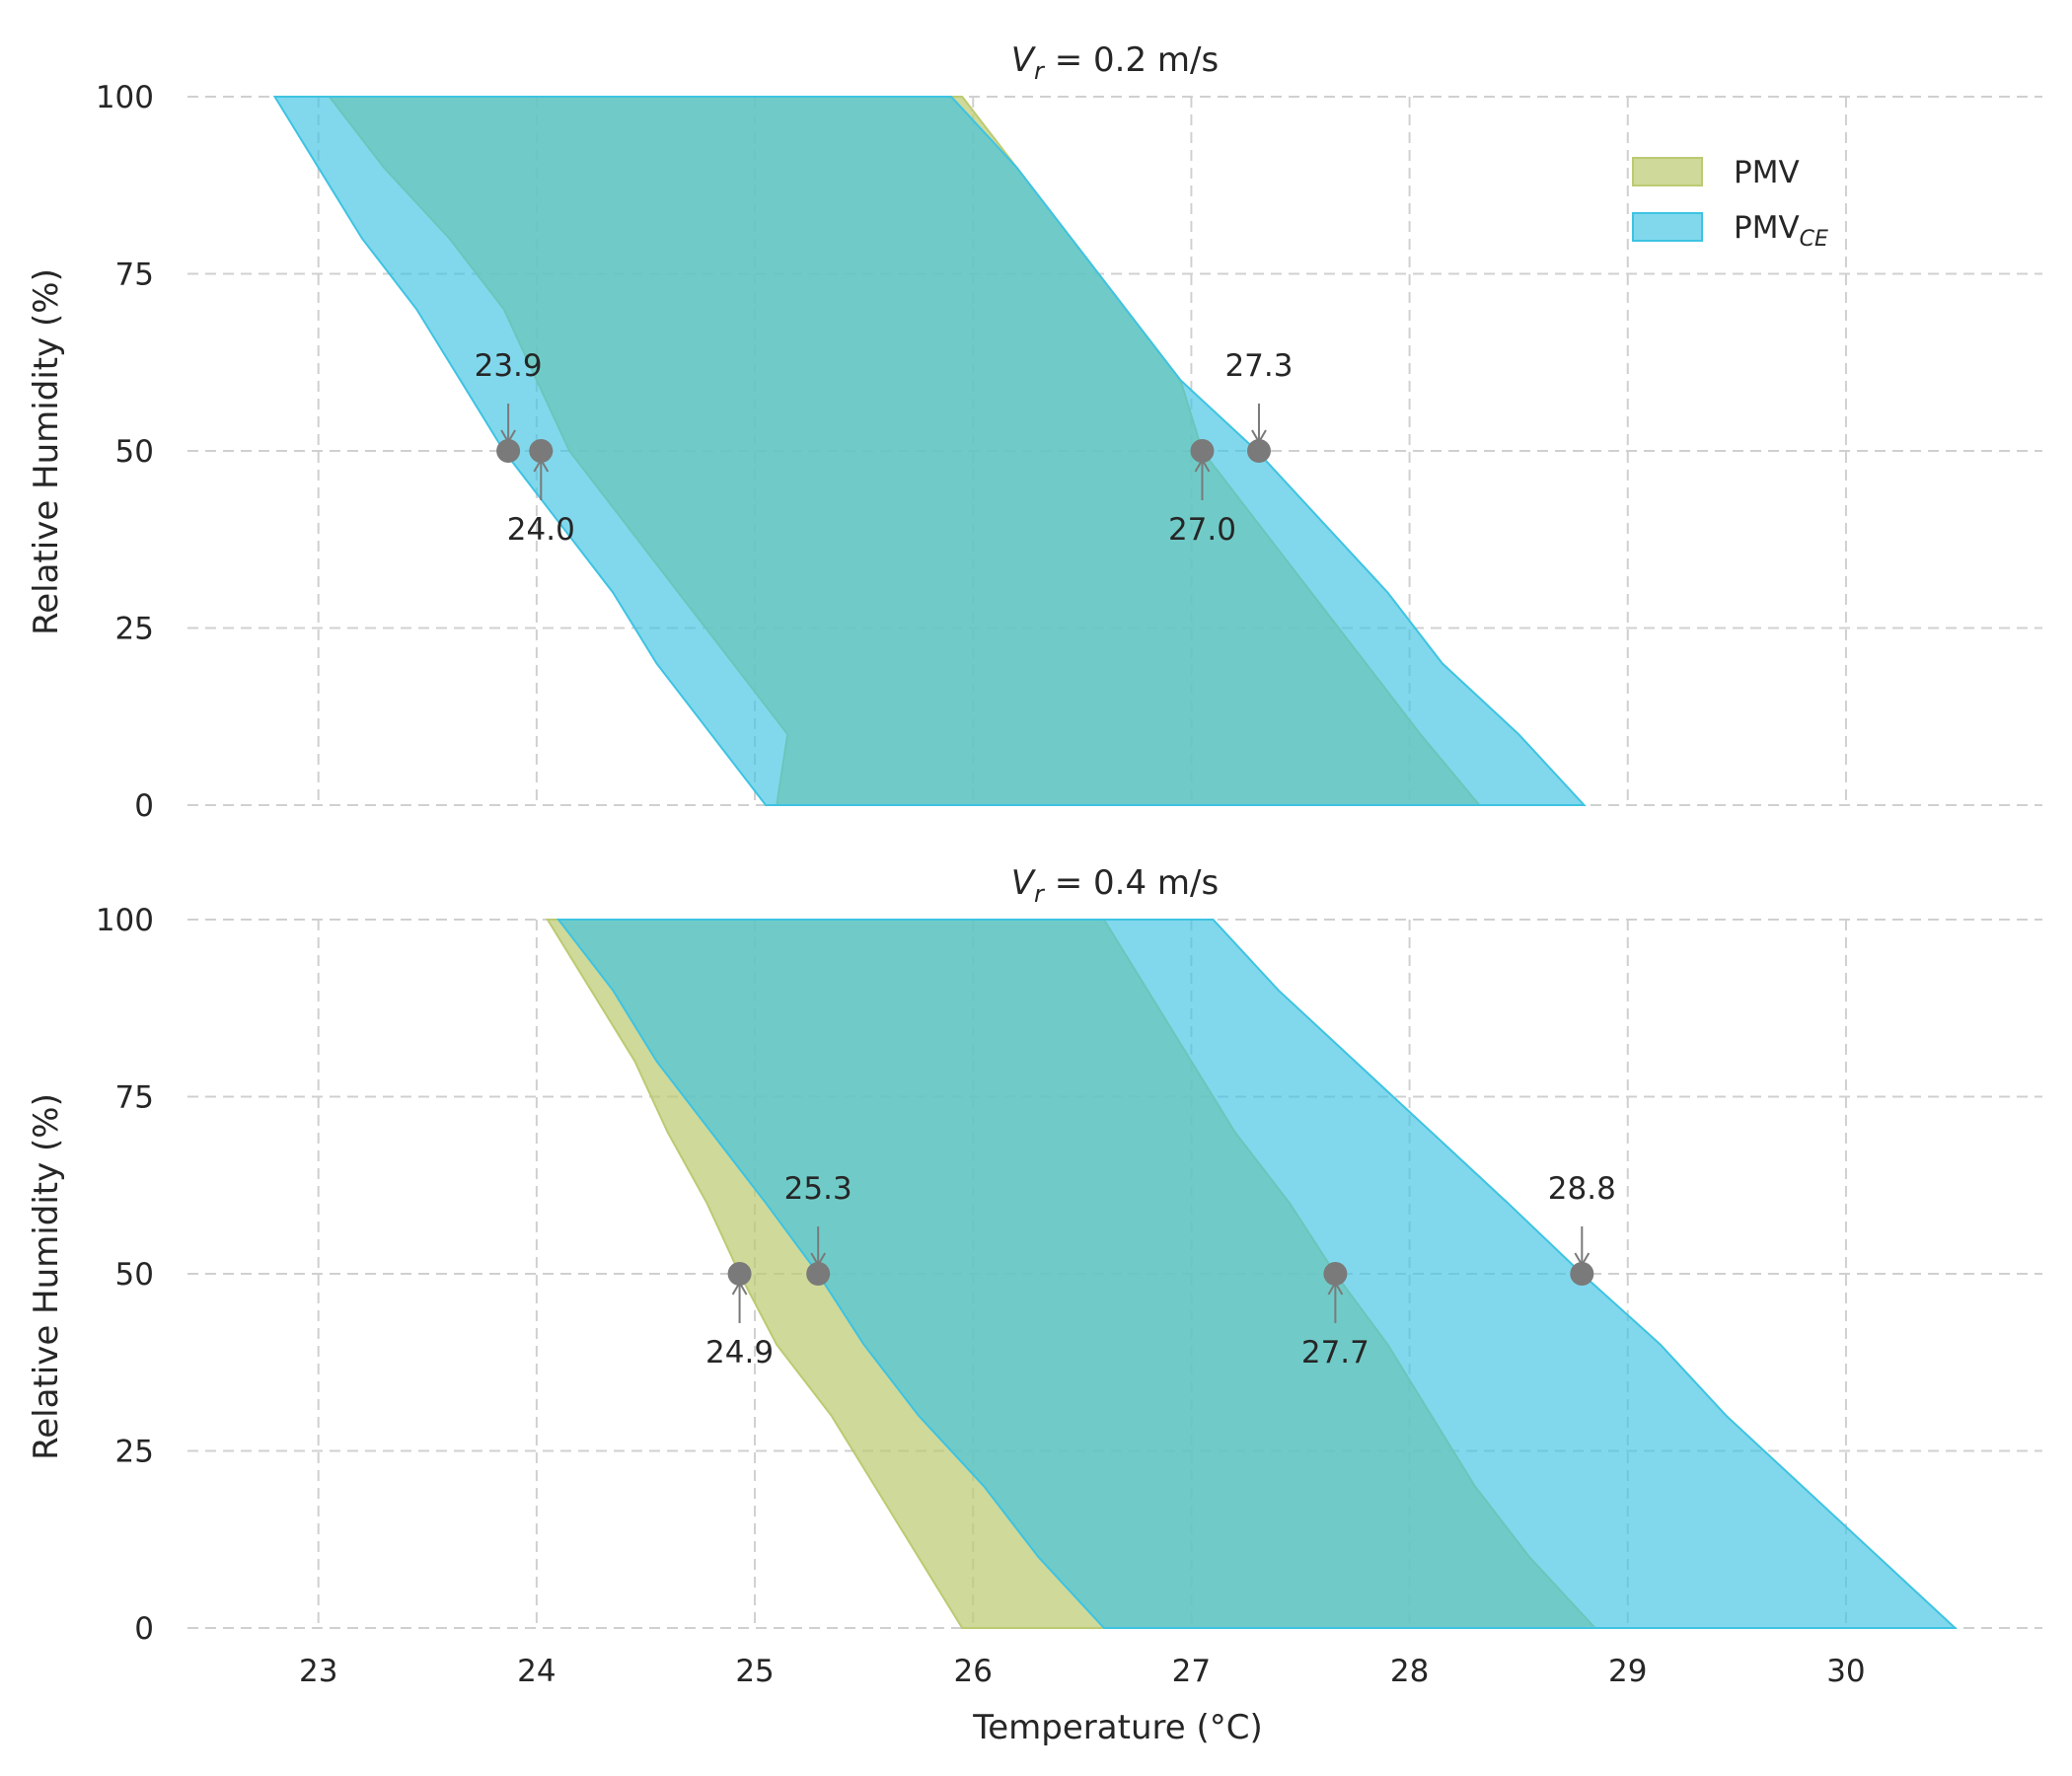 The height and width of the screenshot is (1776, 2072). What do you see at coordinates (1668, 227) in the screenshot?
I see `legend-swatch-pmv_ce` at bounding box center [1668, 227].